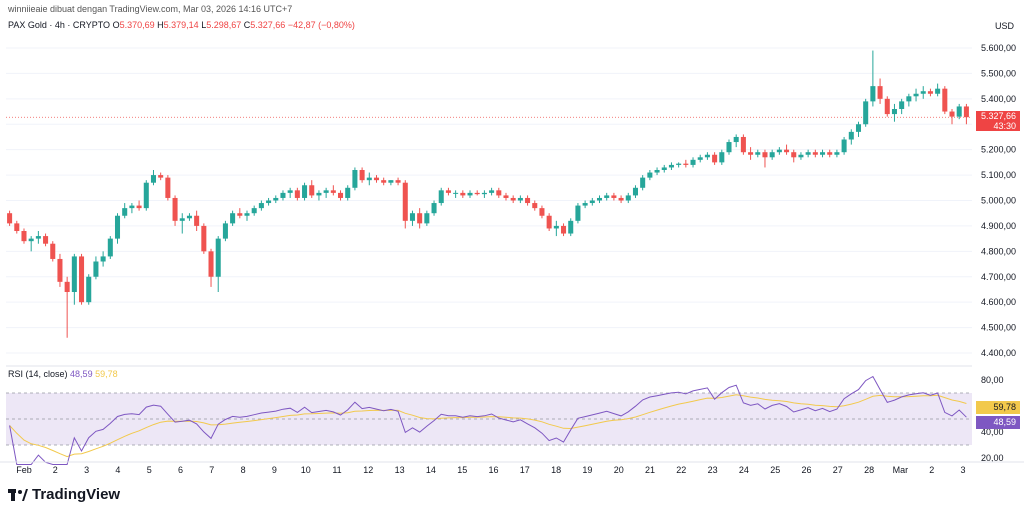  I want to click on last-price: 5.327,66, so click(998, 116).